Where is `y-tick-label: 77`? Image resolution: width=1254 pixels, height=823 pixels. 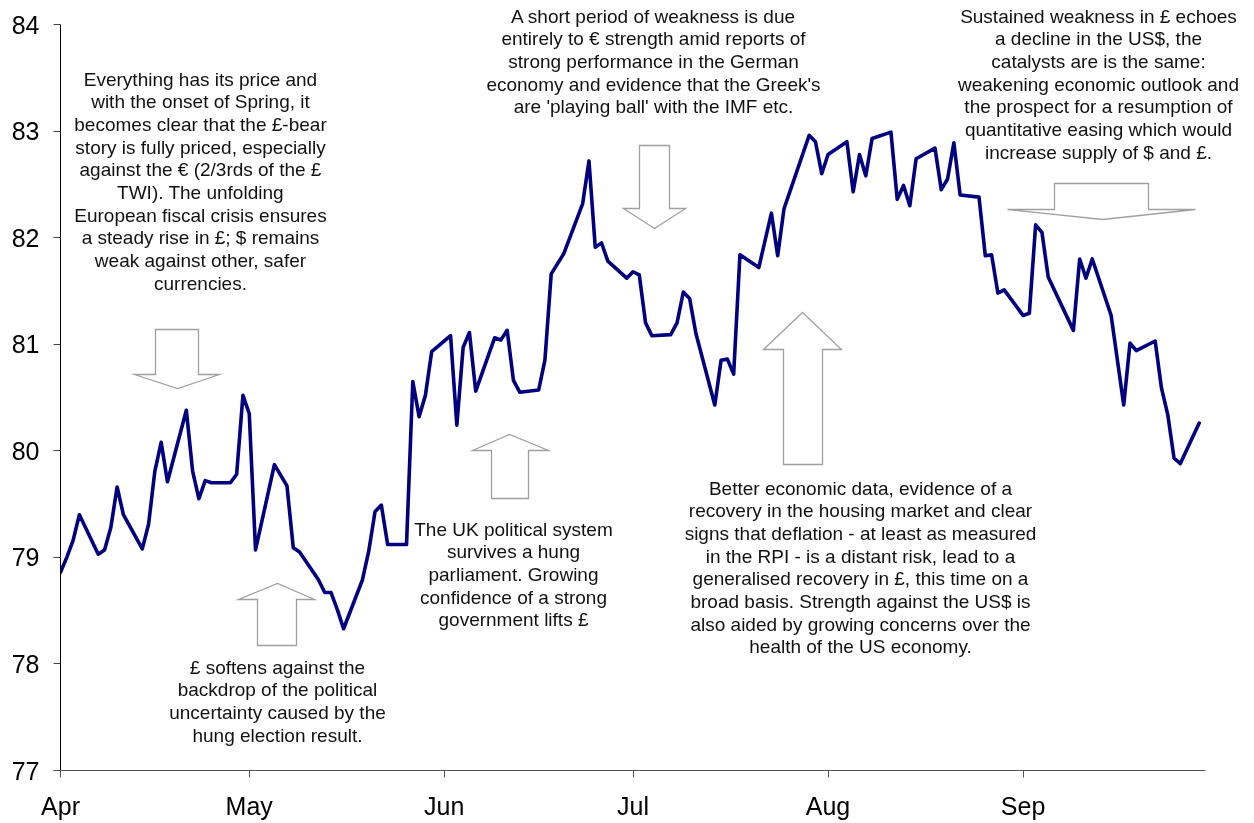 y-tick-label: 77 is located at coordinates (25, 770).